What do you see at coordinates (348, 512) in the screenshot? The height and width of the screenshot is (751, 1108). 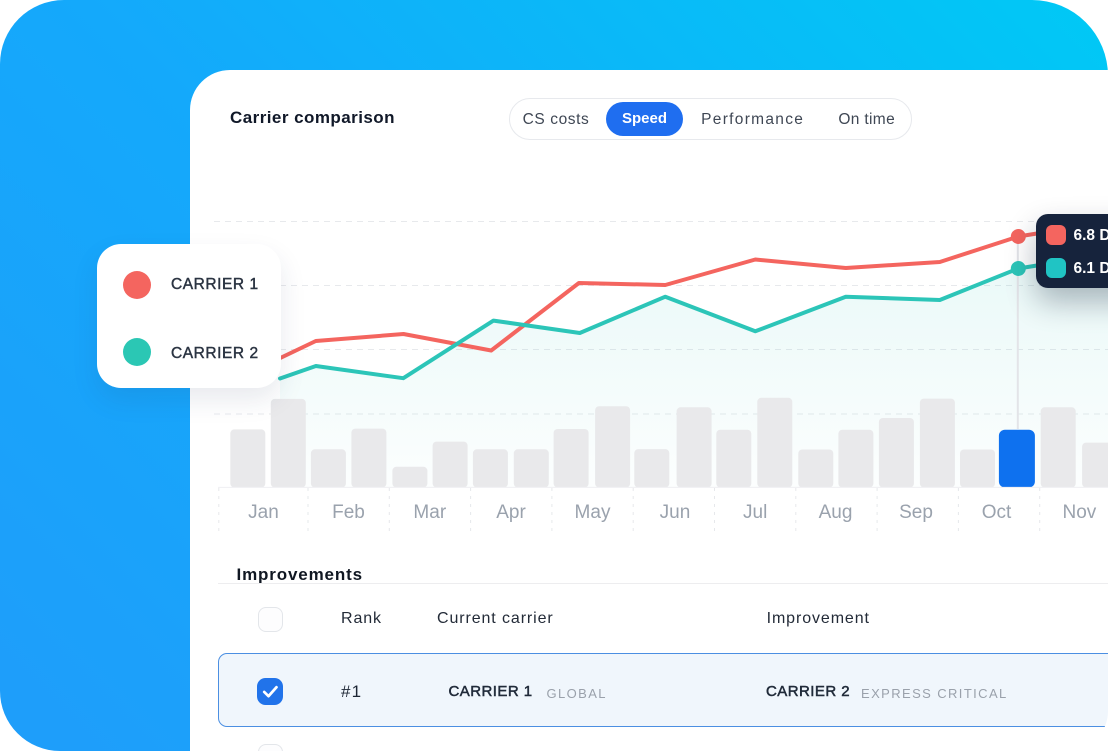 I see `svg-text: Feb` at bounding box center [348, 512].